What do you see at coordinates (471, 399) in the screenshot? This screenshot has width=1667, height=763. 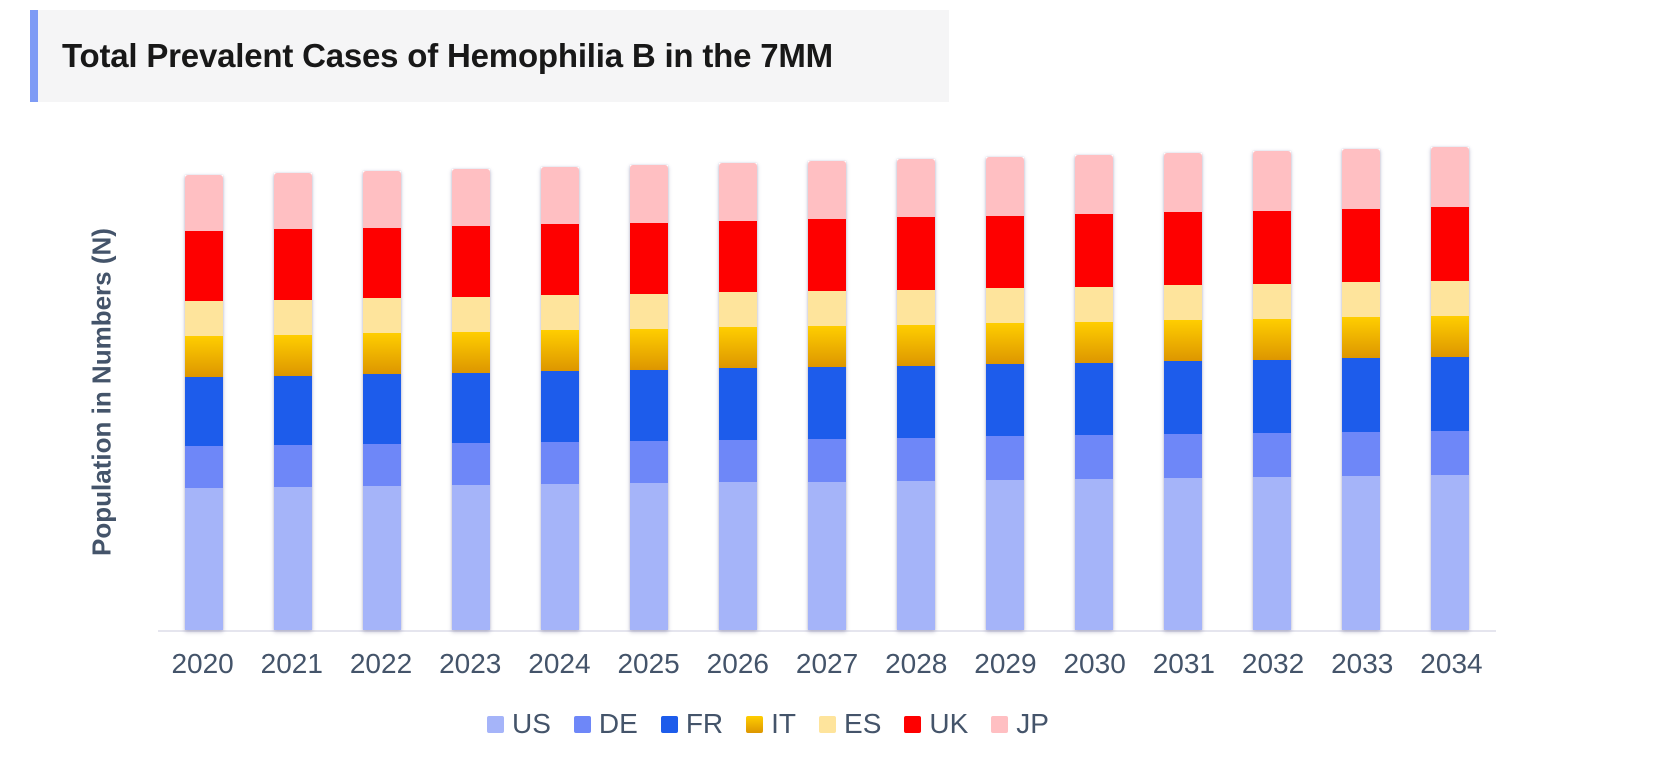 I see `bar-2023` at bounding box center [471, 399].